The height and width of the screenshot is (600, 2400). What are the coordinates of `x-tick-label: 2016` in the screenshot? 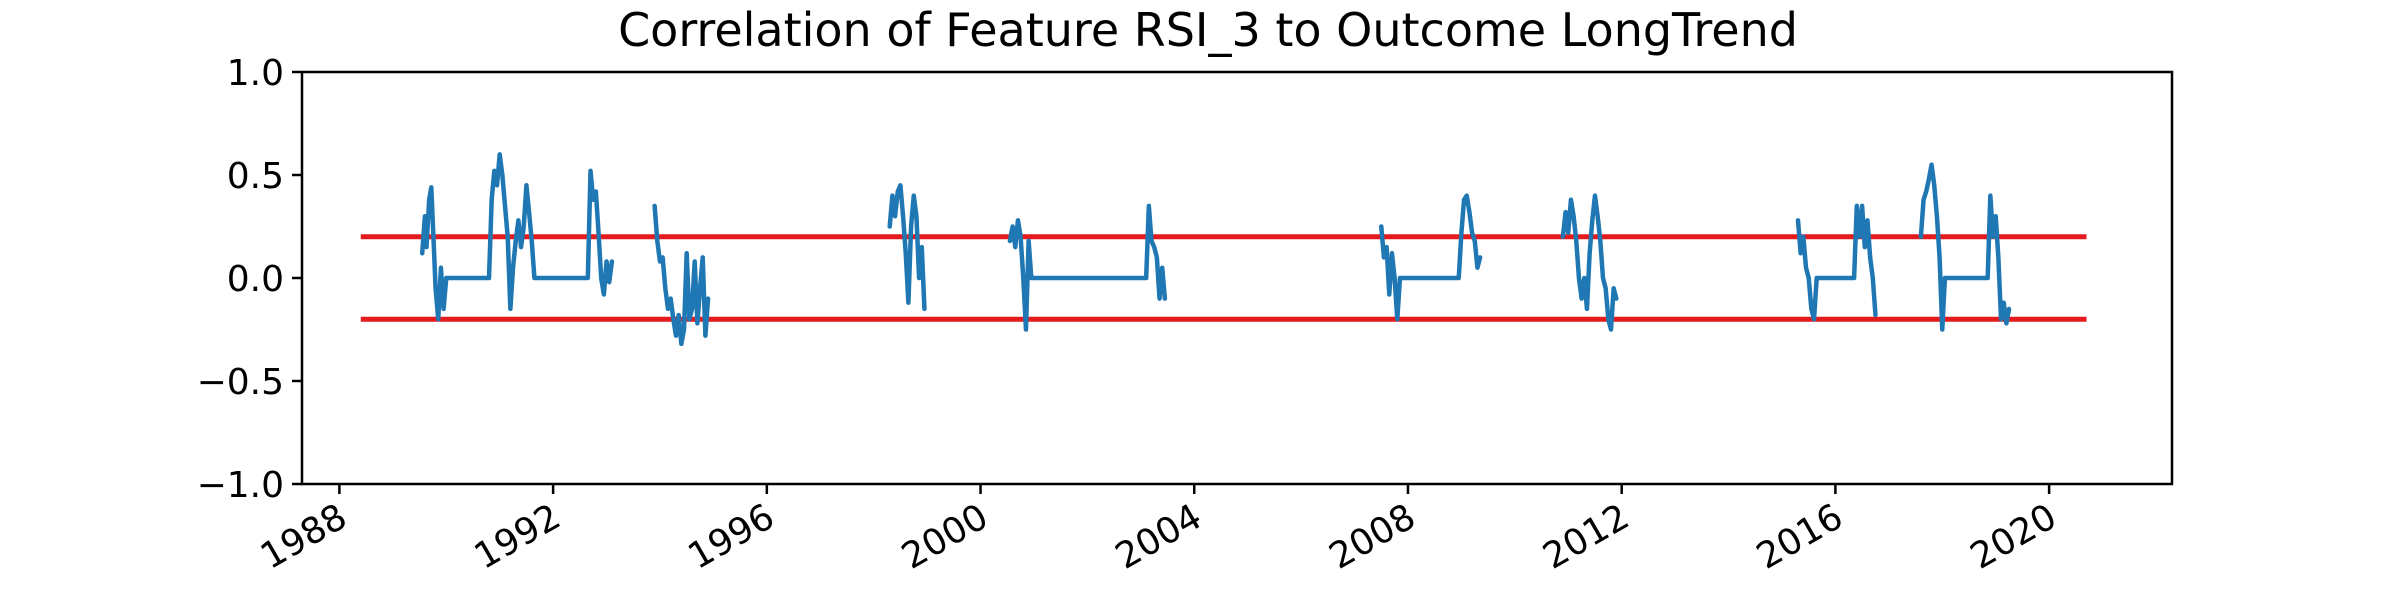 It's located at (1800, 536).